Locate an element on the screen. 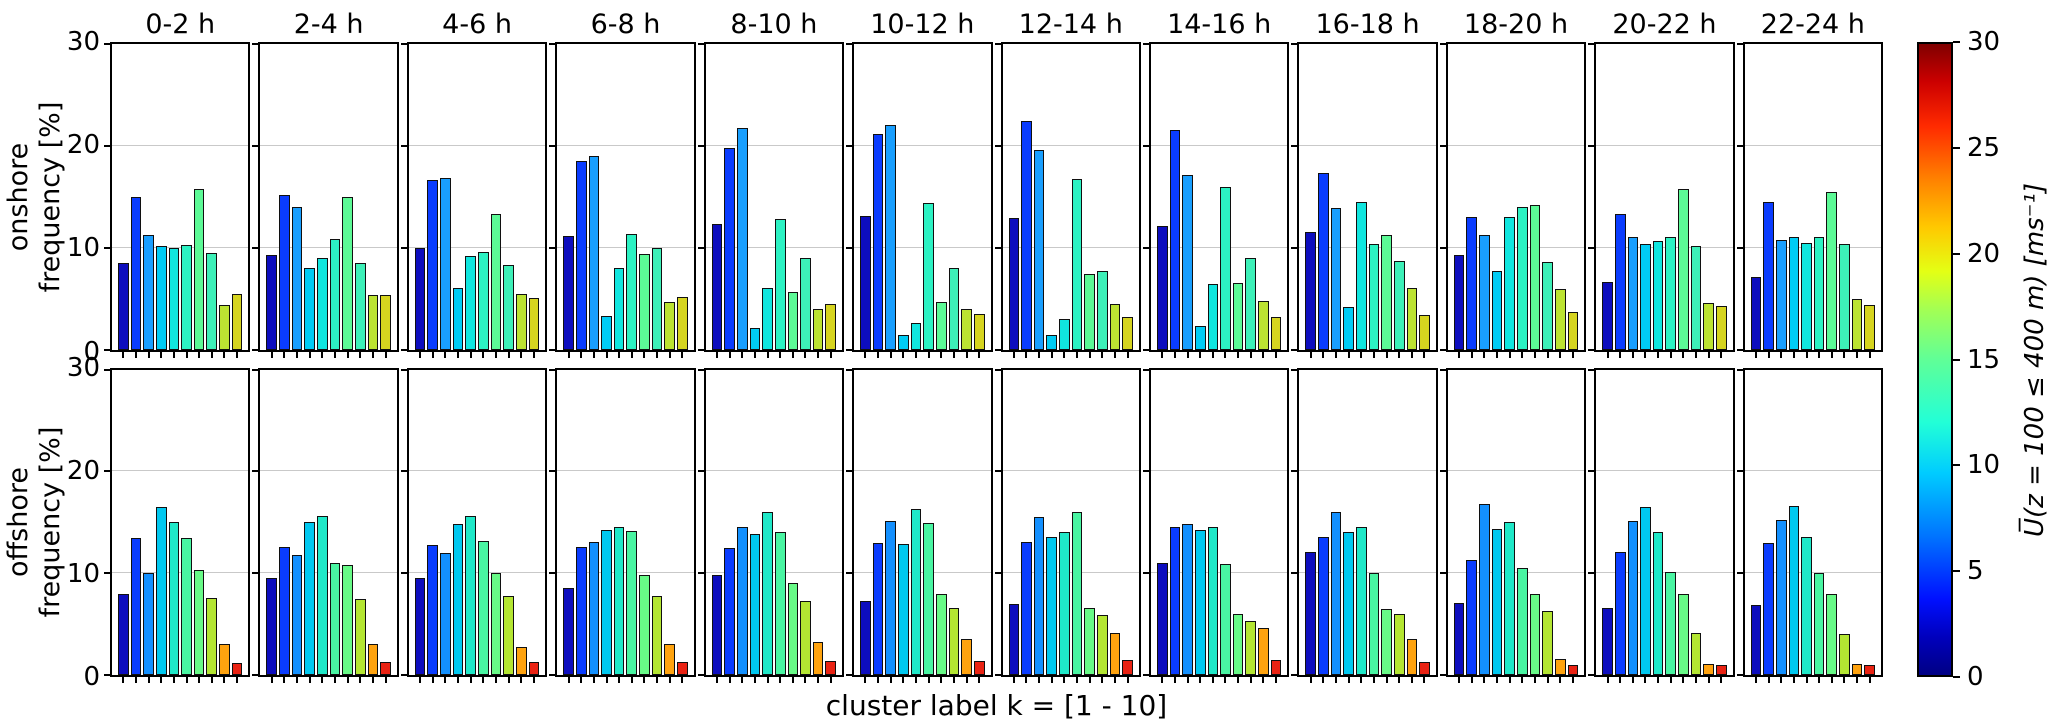 This screenshot has height=727, width=2067. bar-k1 is located at coordinates (1311, 613).